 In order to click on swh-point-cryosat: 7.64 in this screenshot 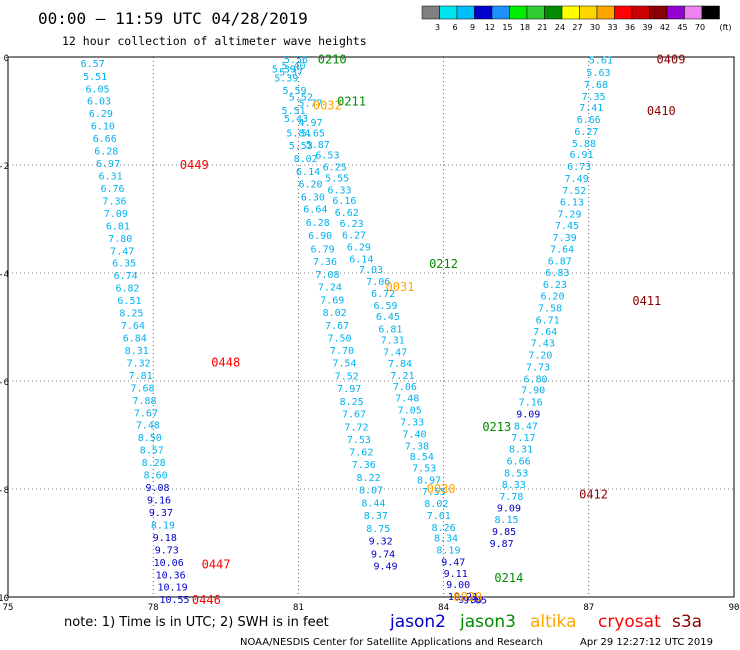, I will do `click(562, 250)`.